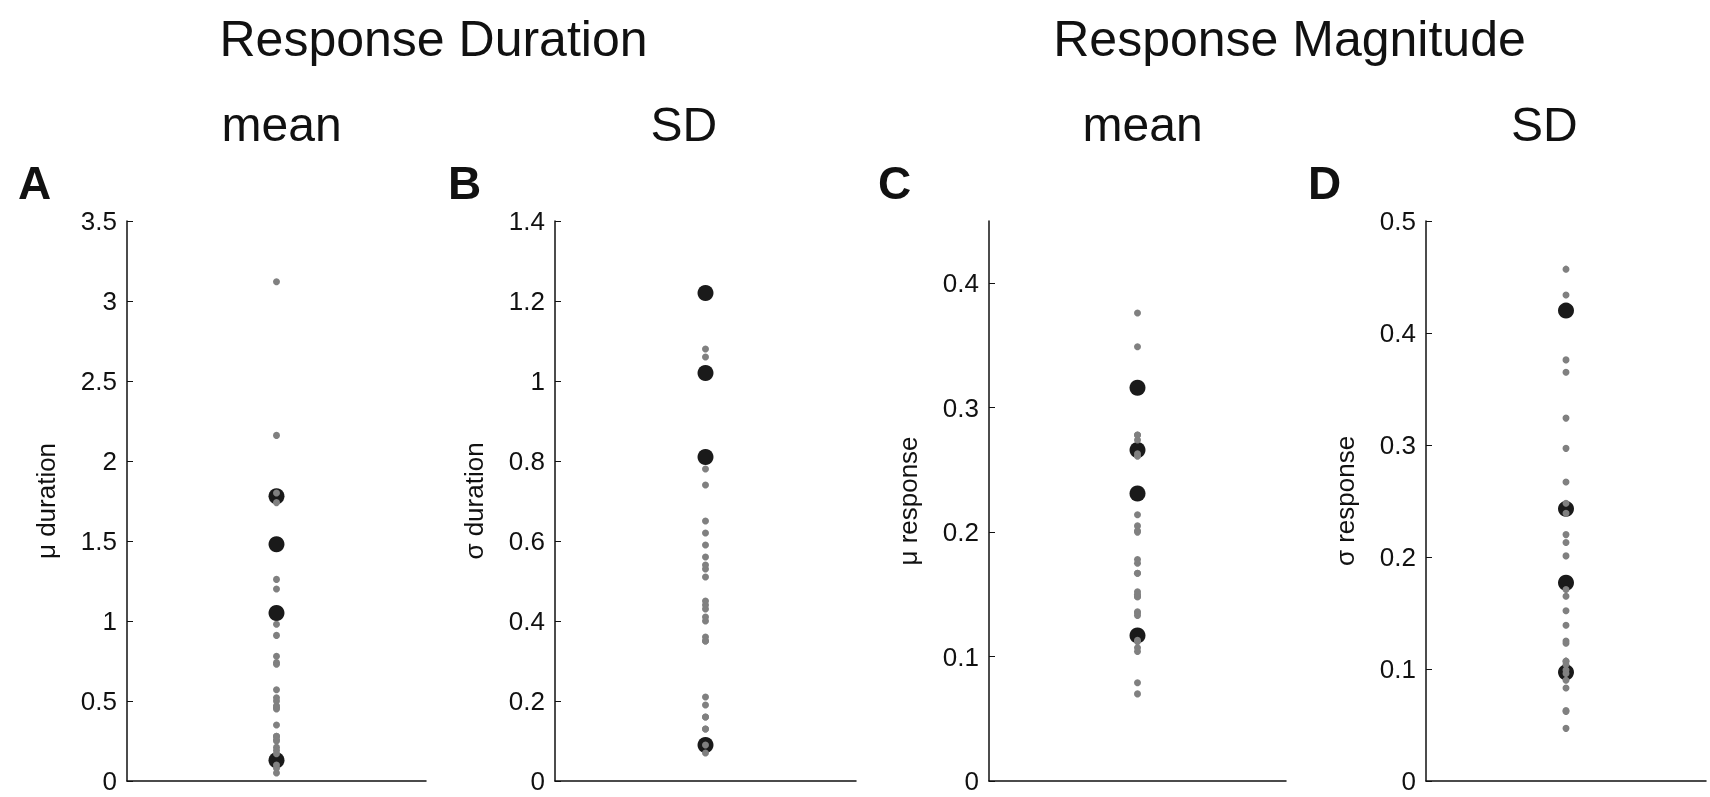 This screenshot has width=1710, height=797. What do you see at coordinates (433, 39) in the screenshot?
I see `chart-title: Response Duration` at bounding box center [433, 39].